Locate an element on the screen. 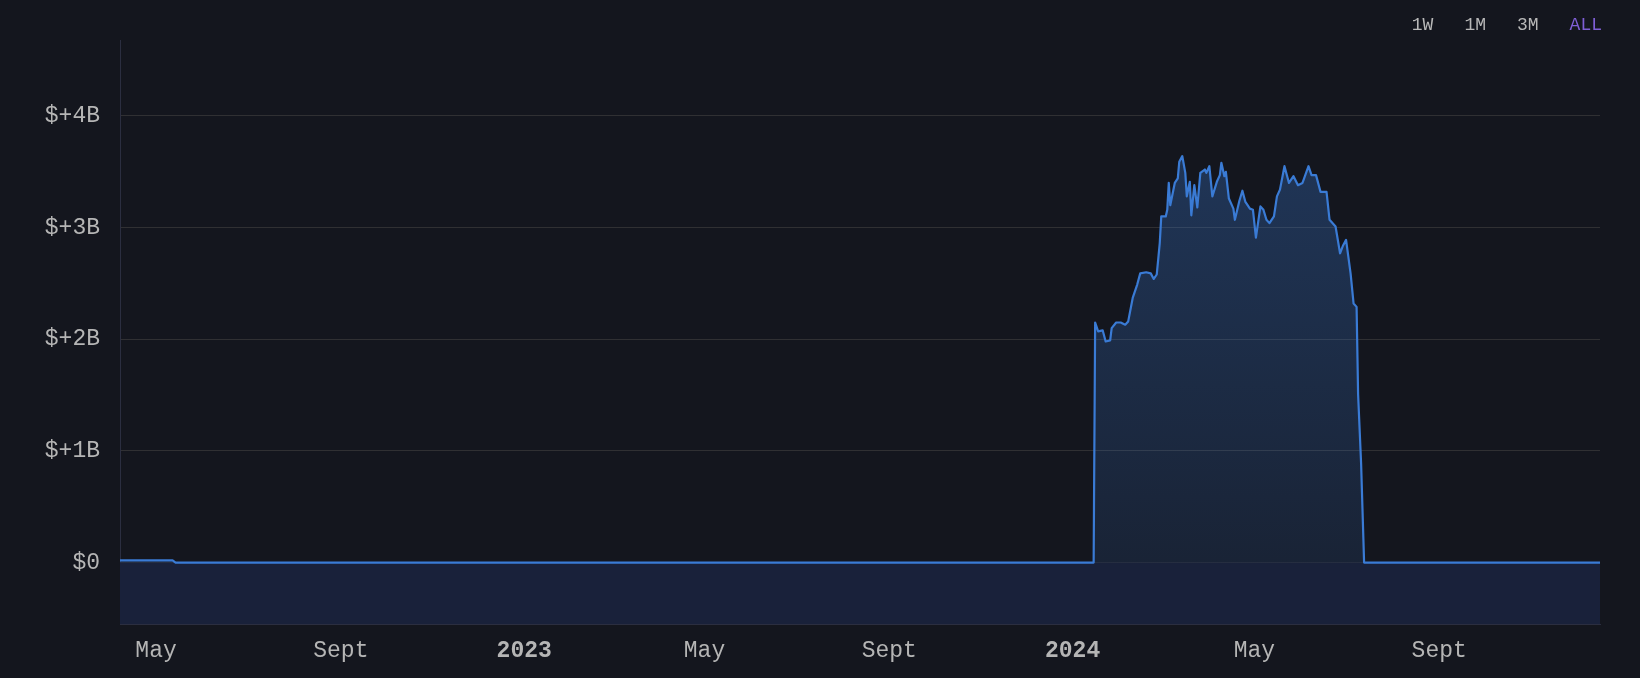 Image resolution: width=1640 pixels, height=678 pixels. text: 1W is located at coordinates (1422, 25).